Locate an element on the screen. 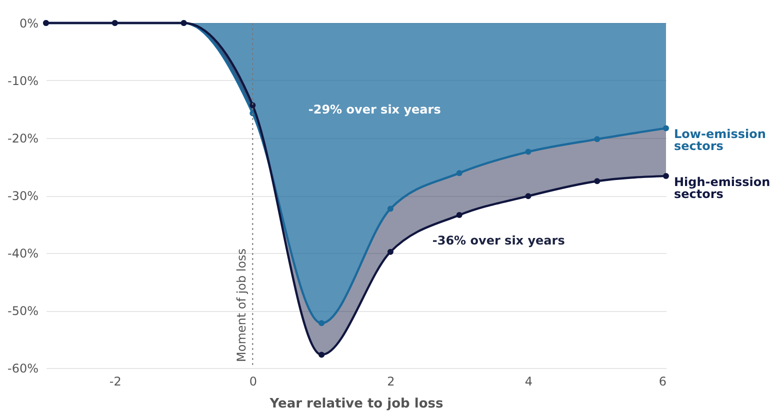  annotation: -36% over six years is located at coordinates (498, 240).